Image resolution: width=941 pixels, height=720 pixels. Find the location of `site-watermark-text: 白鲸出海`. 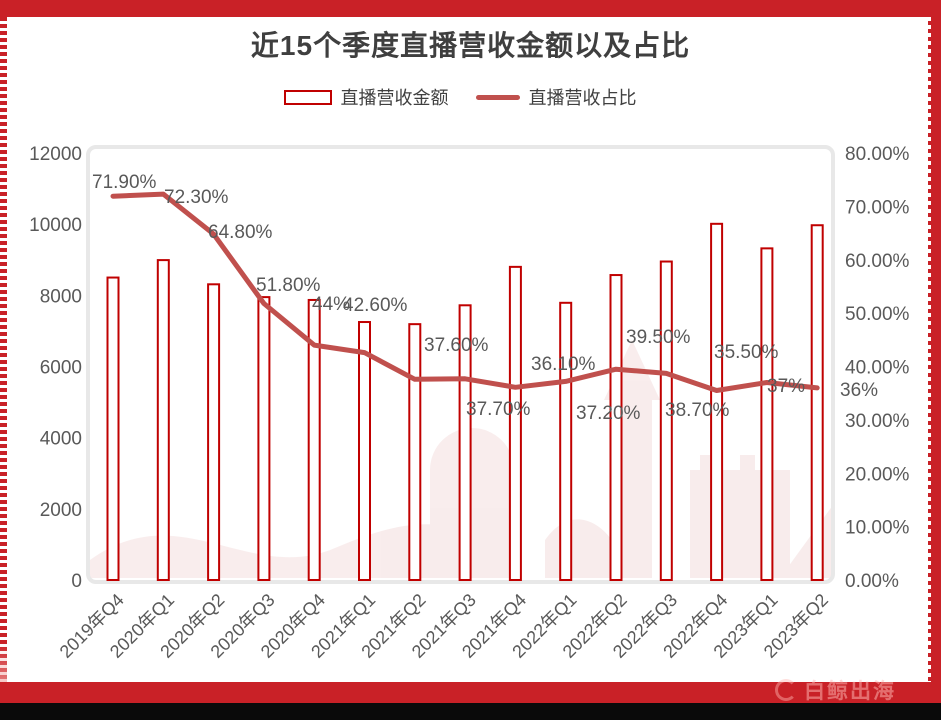

site-watermark-text: 白鲸出海 is located at coordinates (850, 691).